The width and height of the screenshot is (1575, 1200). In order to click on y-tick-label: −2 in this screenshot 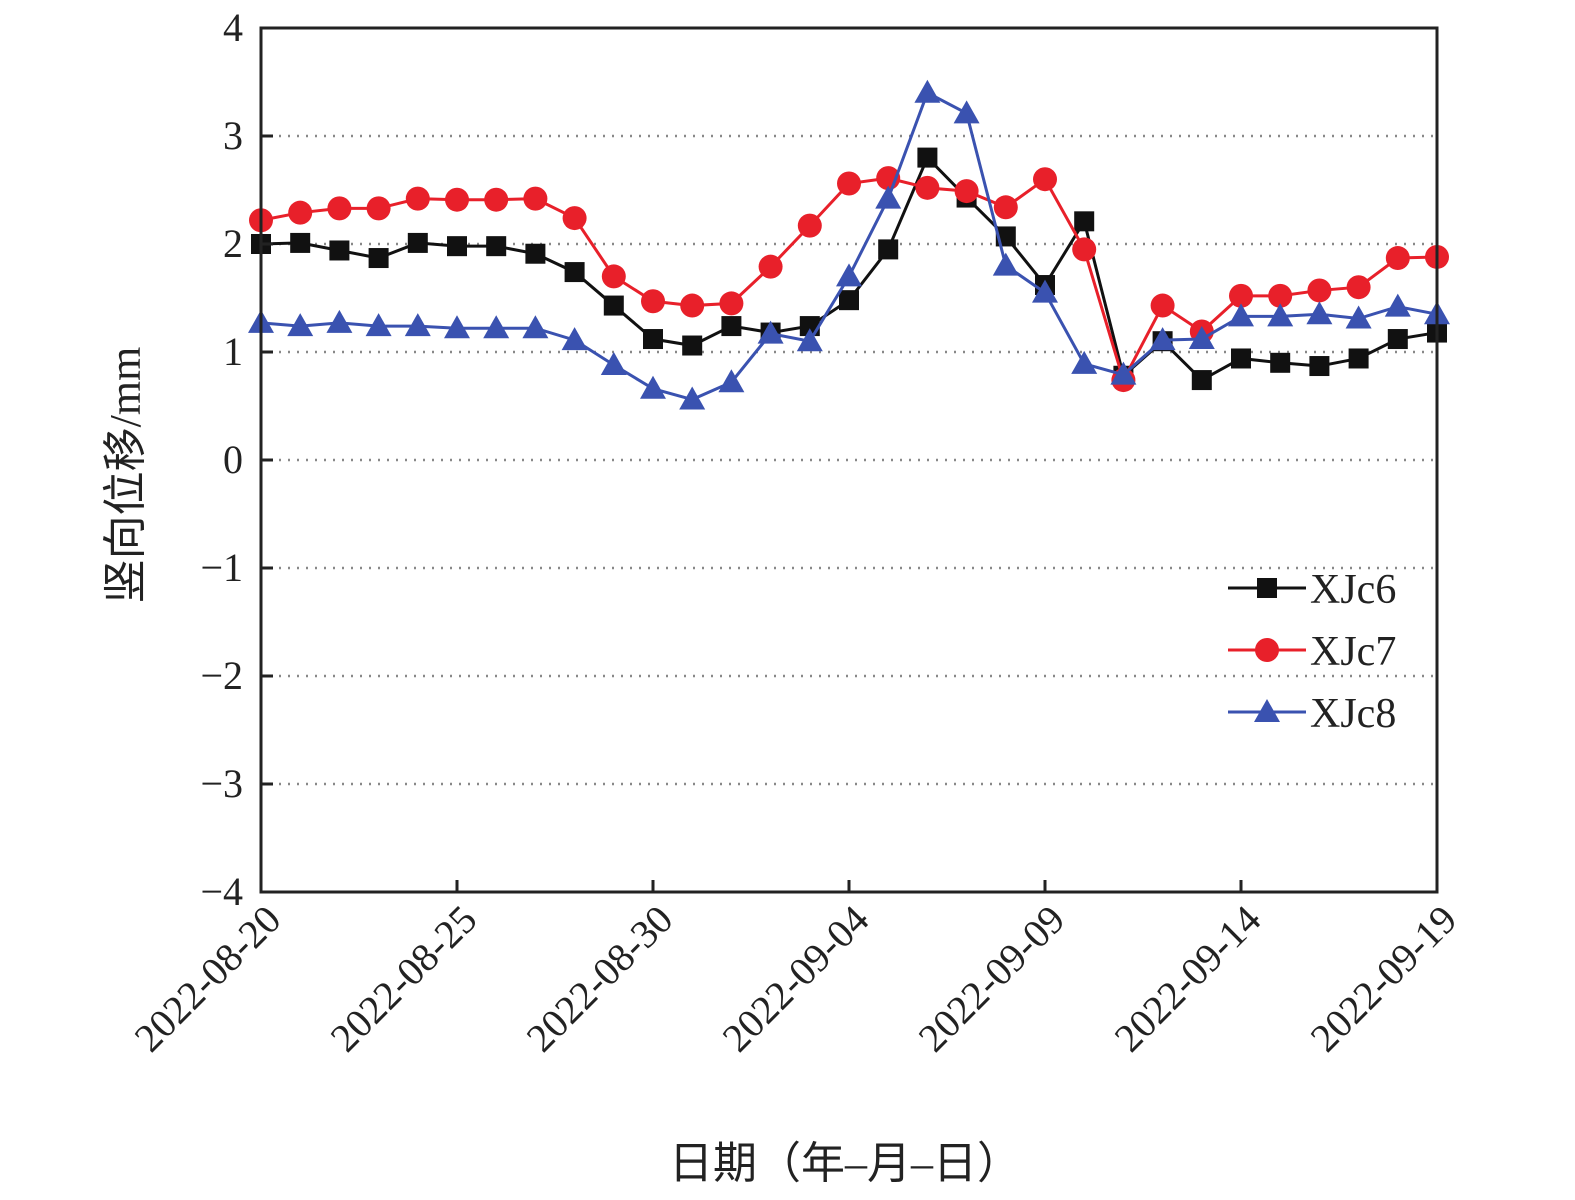, I will do `click(221, 675)`.